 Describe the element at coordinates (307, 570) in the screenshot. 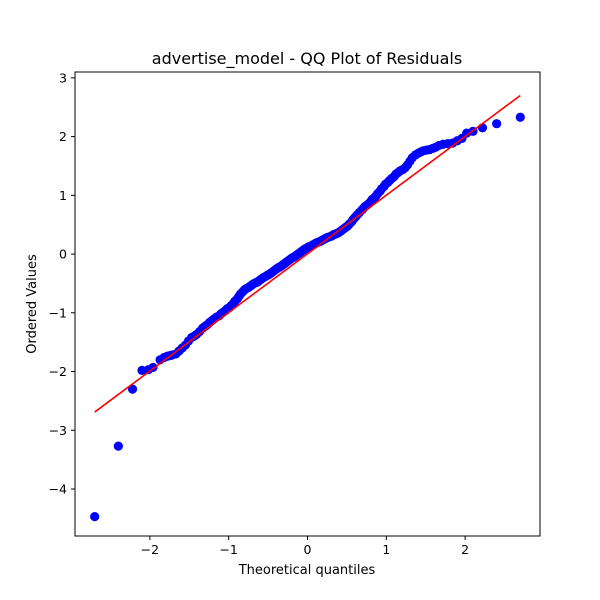

I see `x-axis-label: Theoretical quantiles` at that location.